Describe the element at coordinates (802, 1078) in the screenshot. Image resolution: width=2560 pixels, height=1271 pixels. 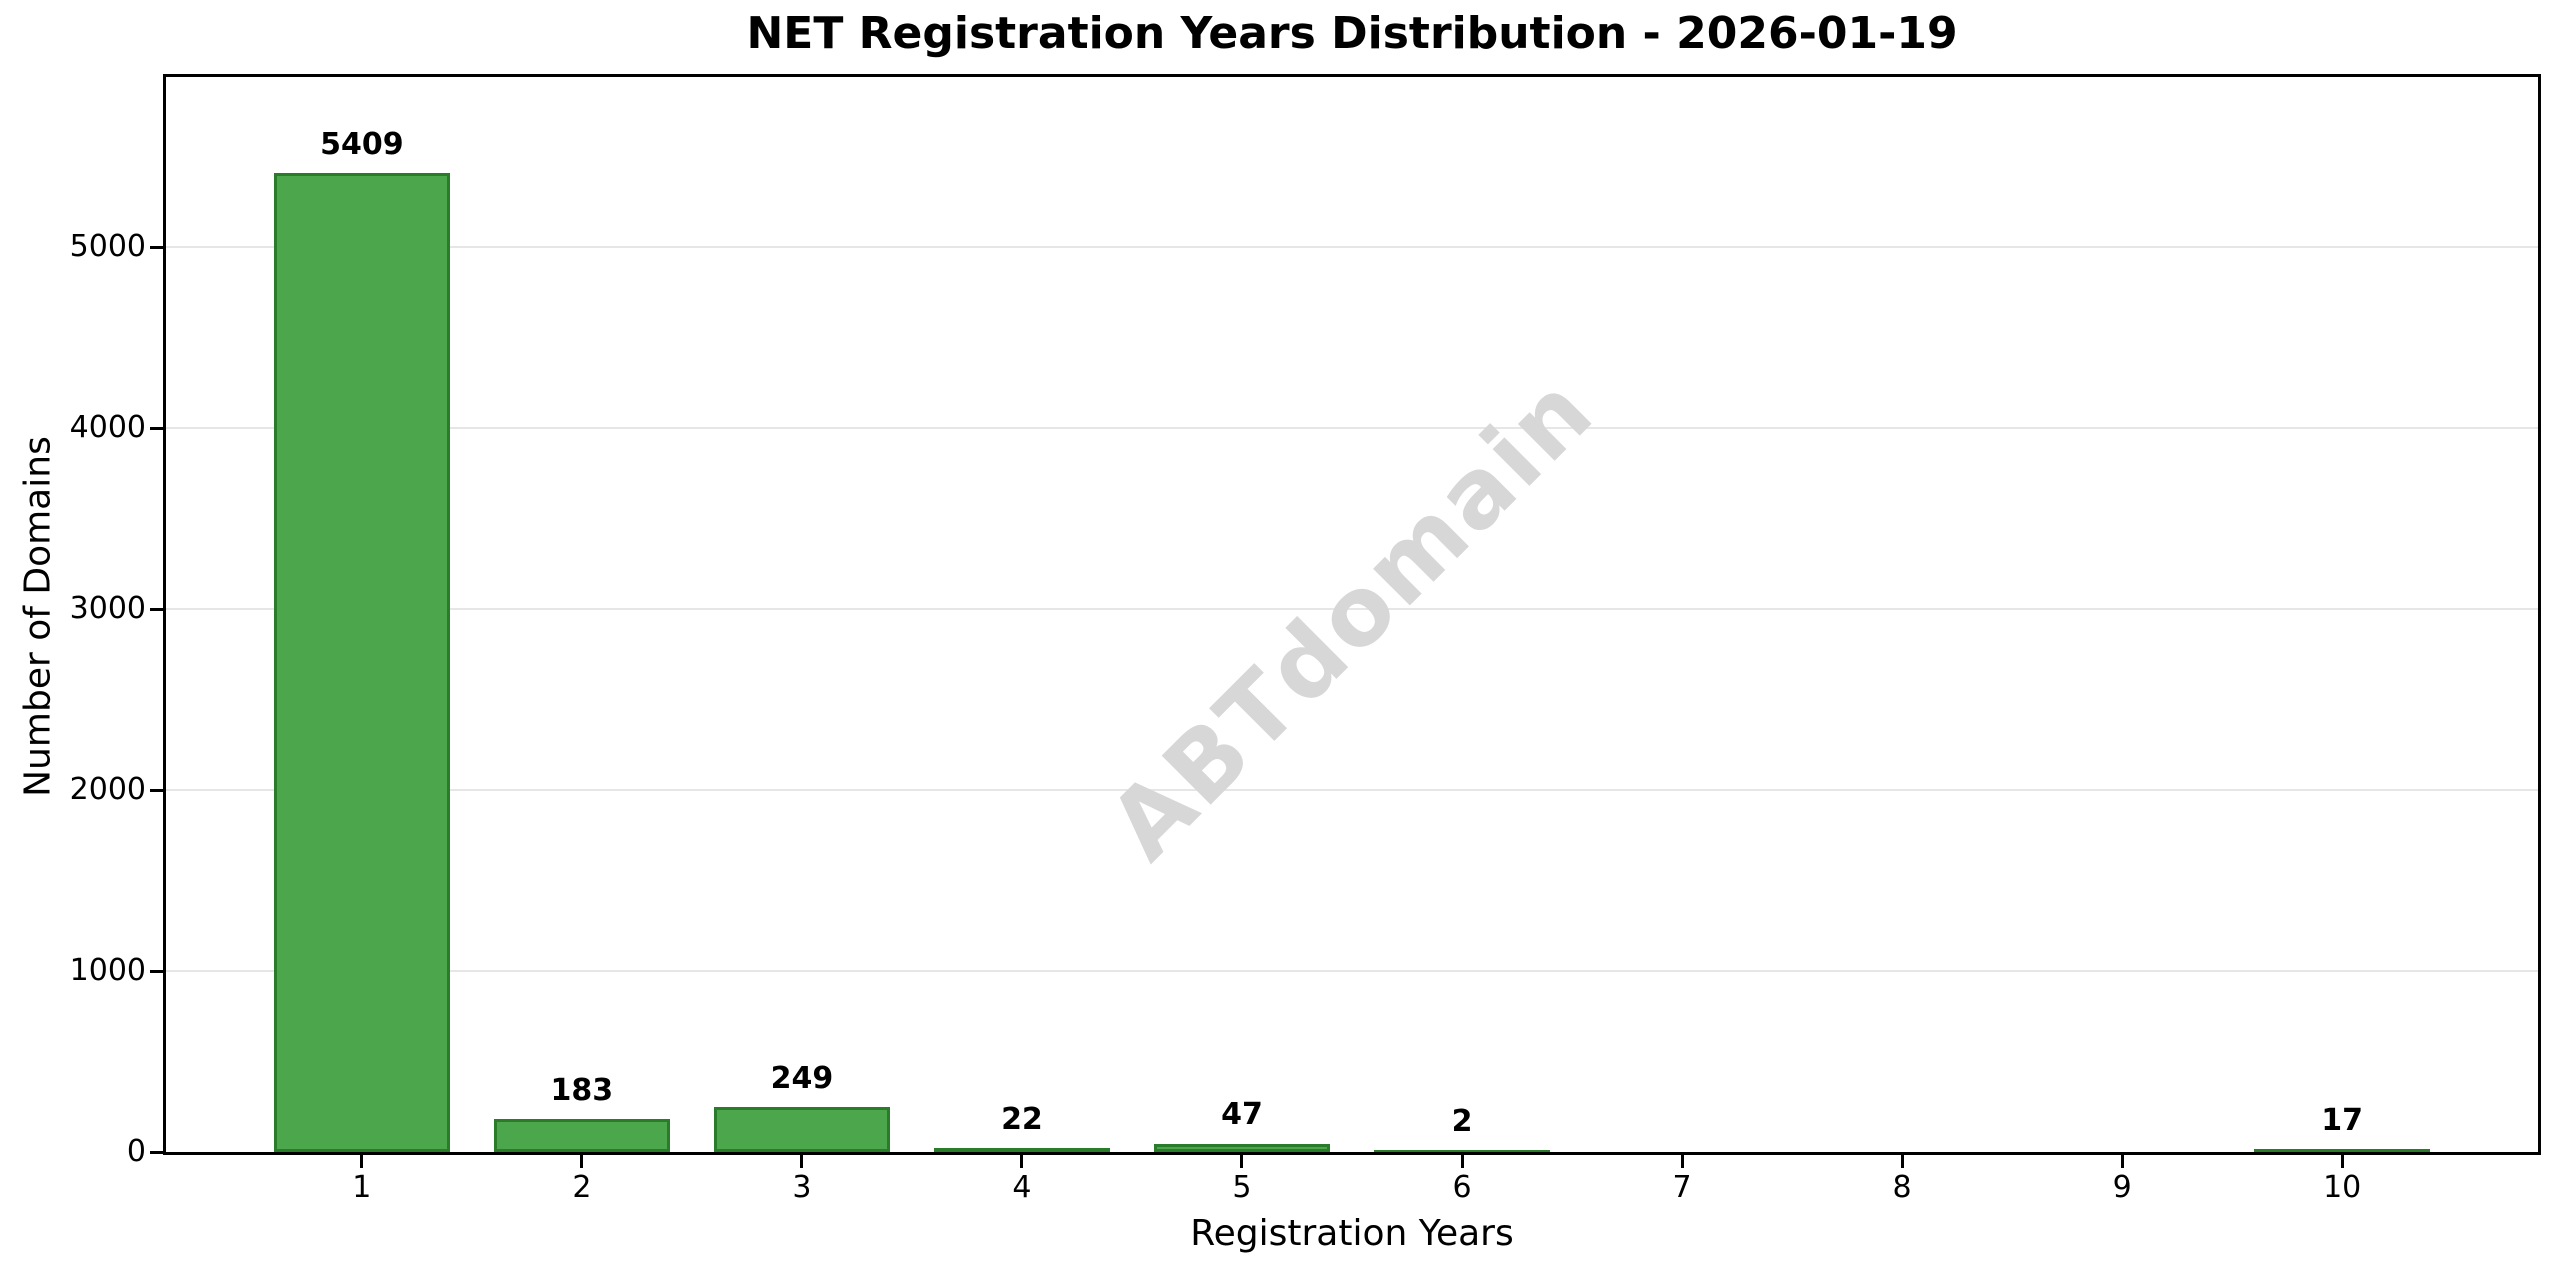
I see `bar-value-label-3: 249` at that location.